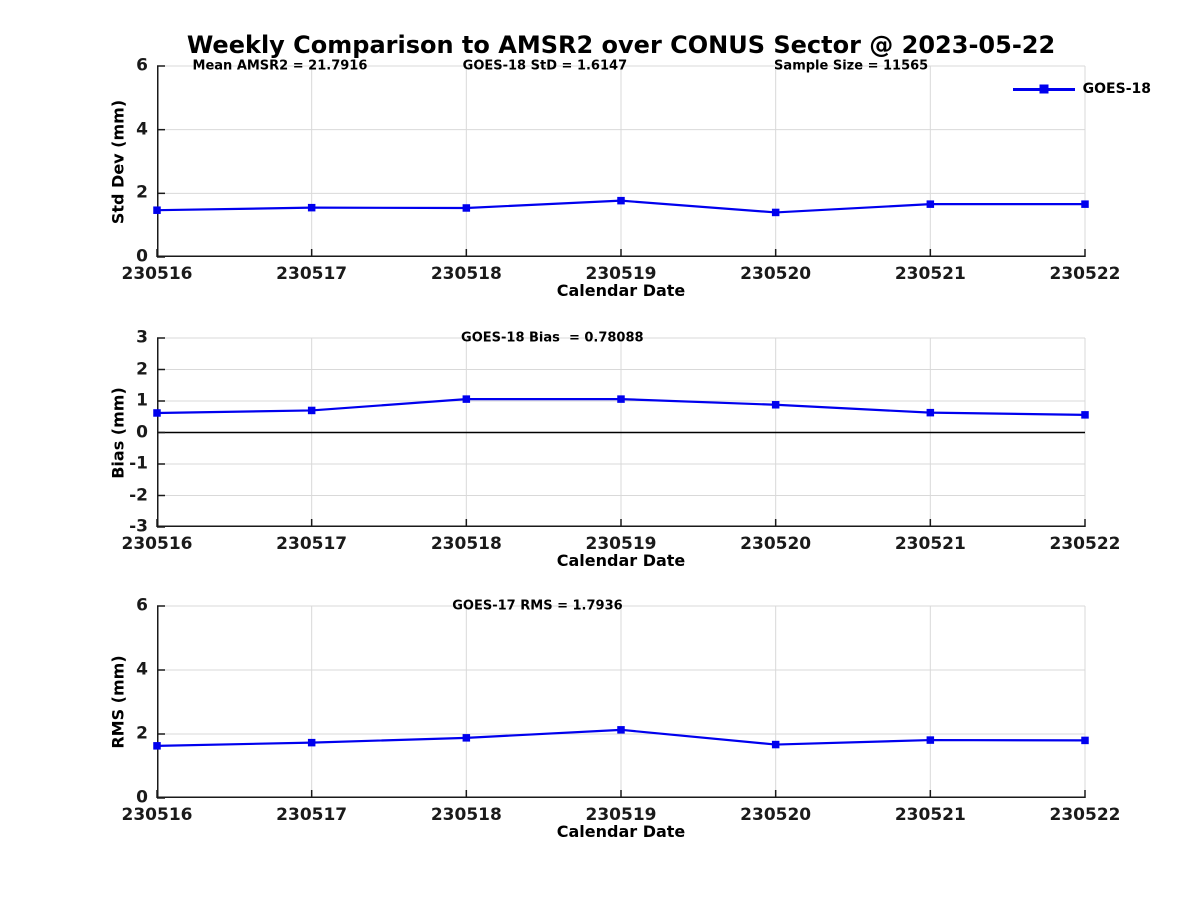 Image resolution: width=1200 pixels, height=900 pixels. I want to click on bias-y-axis-label: Bias (mm), so click(118, 432).